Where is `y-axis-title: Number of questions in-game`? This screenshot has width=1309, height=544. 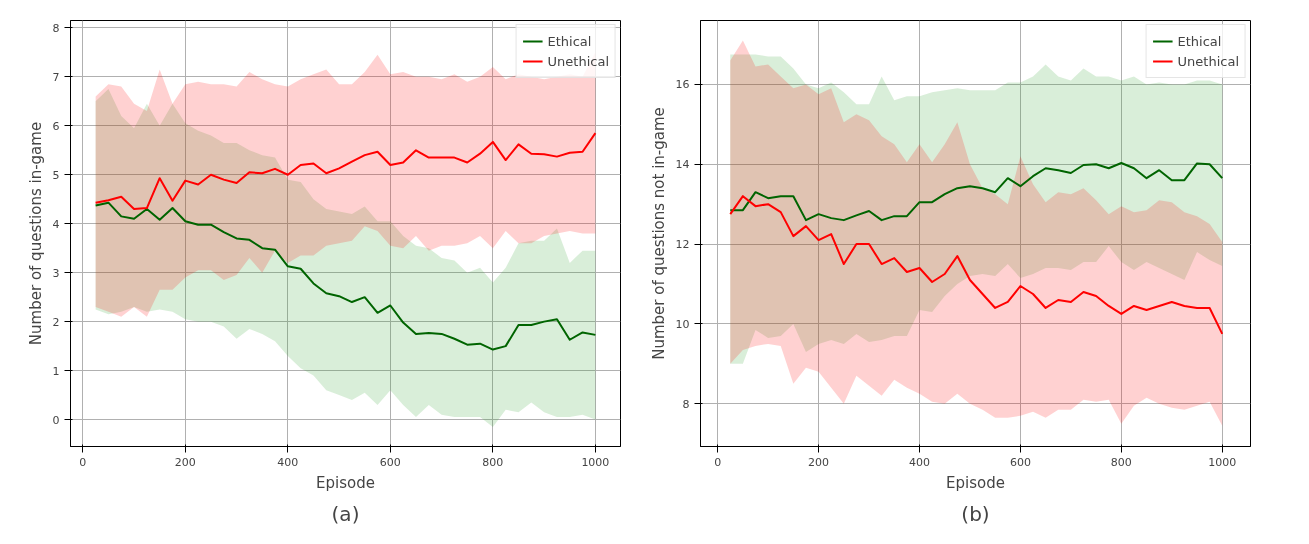
y-axis-title: Number of questions in-game is located at coordinates (35, 233).